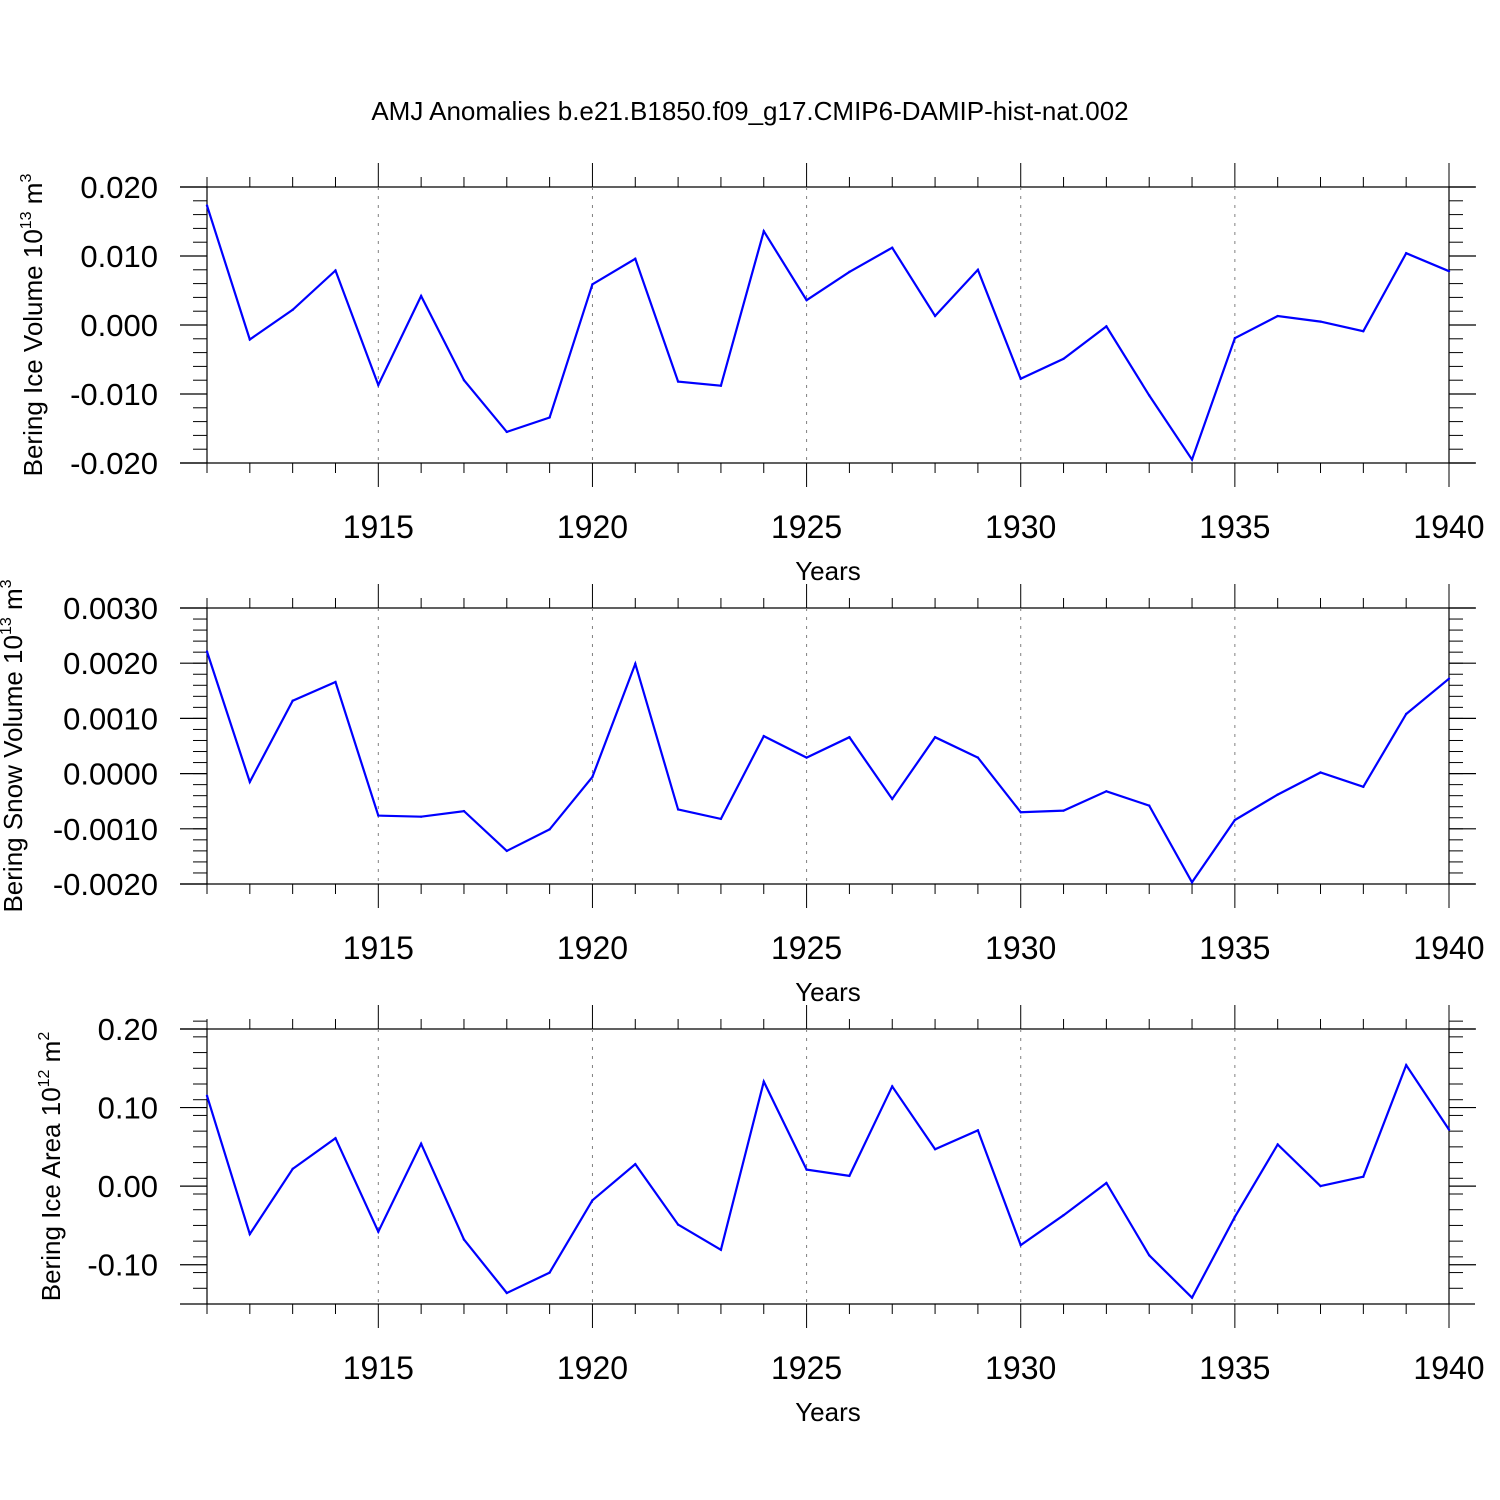  What do you see at coordinates (128, 1108) in the screenshot?
I see `y-tick-label: 0.10` at bounding box center [128, 1108].